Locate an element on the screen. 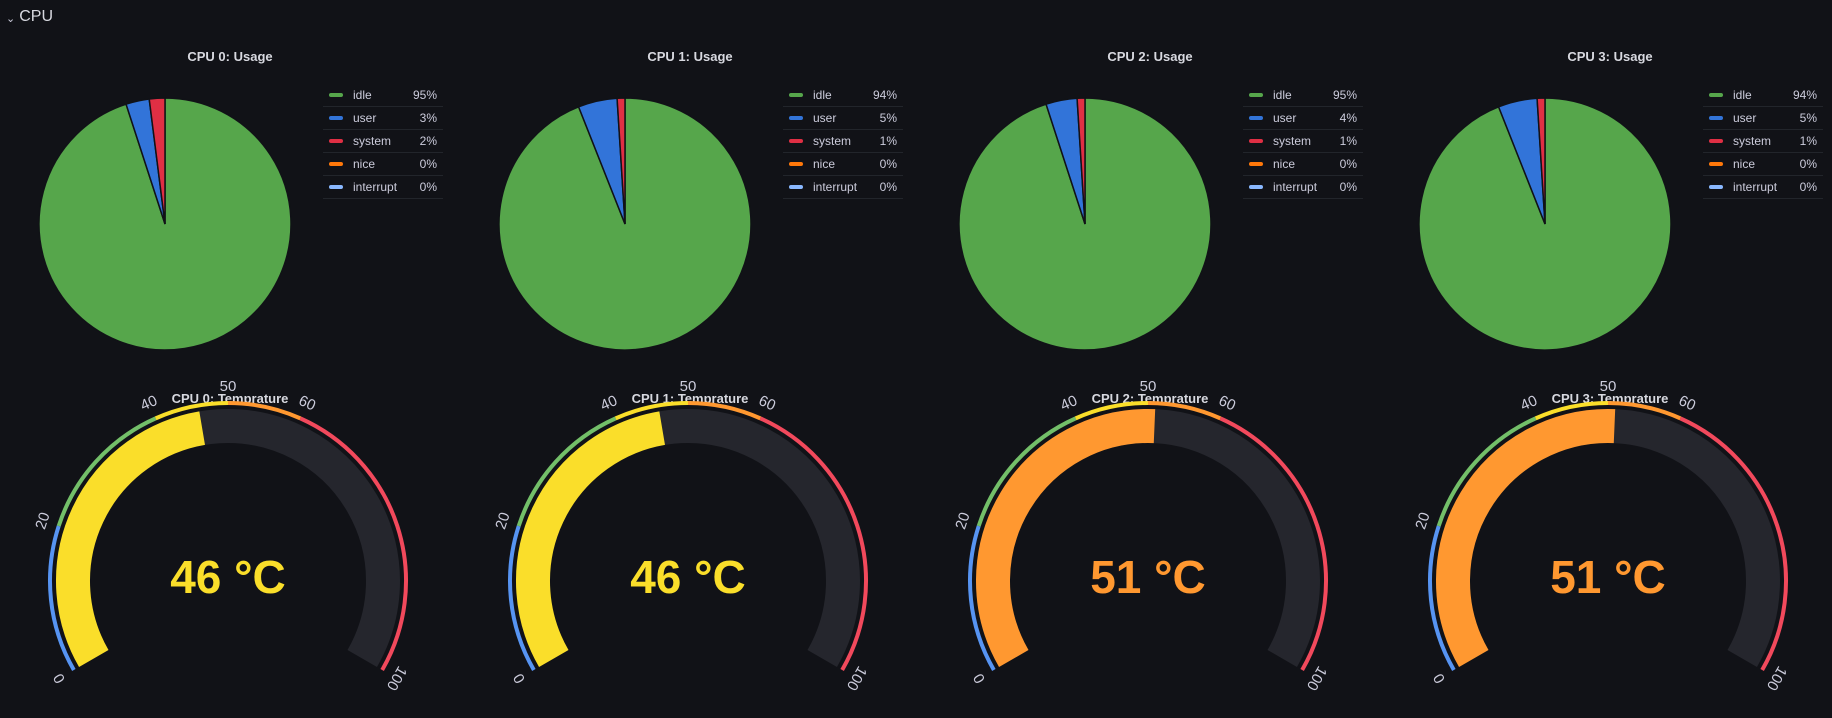 The height and width of the screenshot is (718, 1832). gauge-threshold-label: 40 is located at coordinates (609, 403).